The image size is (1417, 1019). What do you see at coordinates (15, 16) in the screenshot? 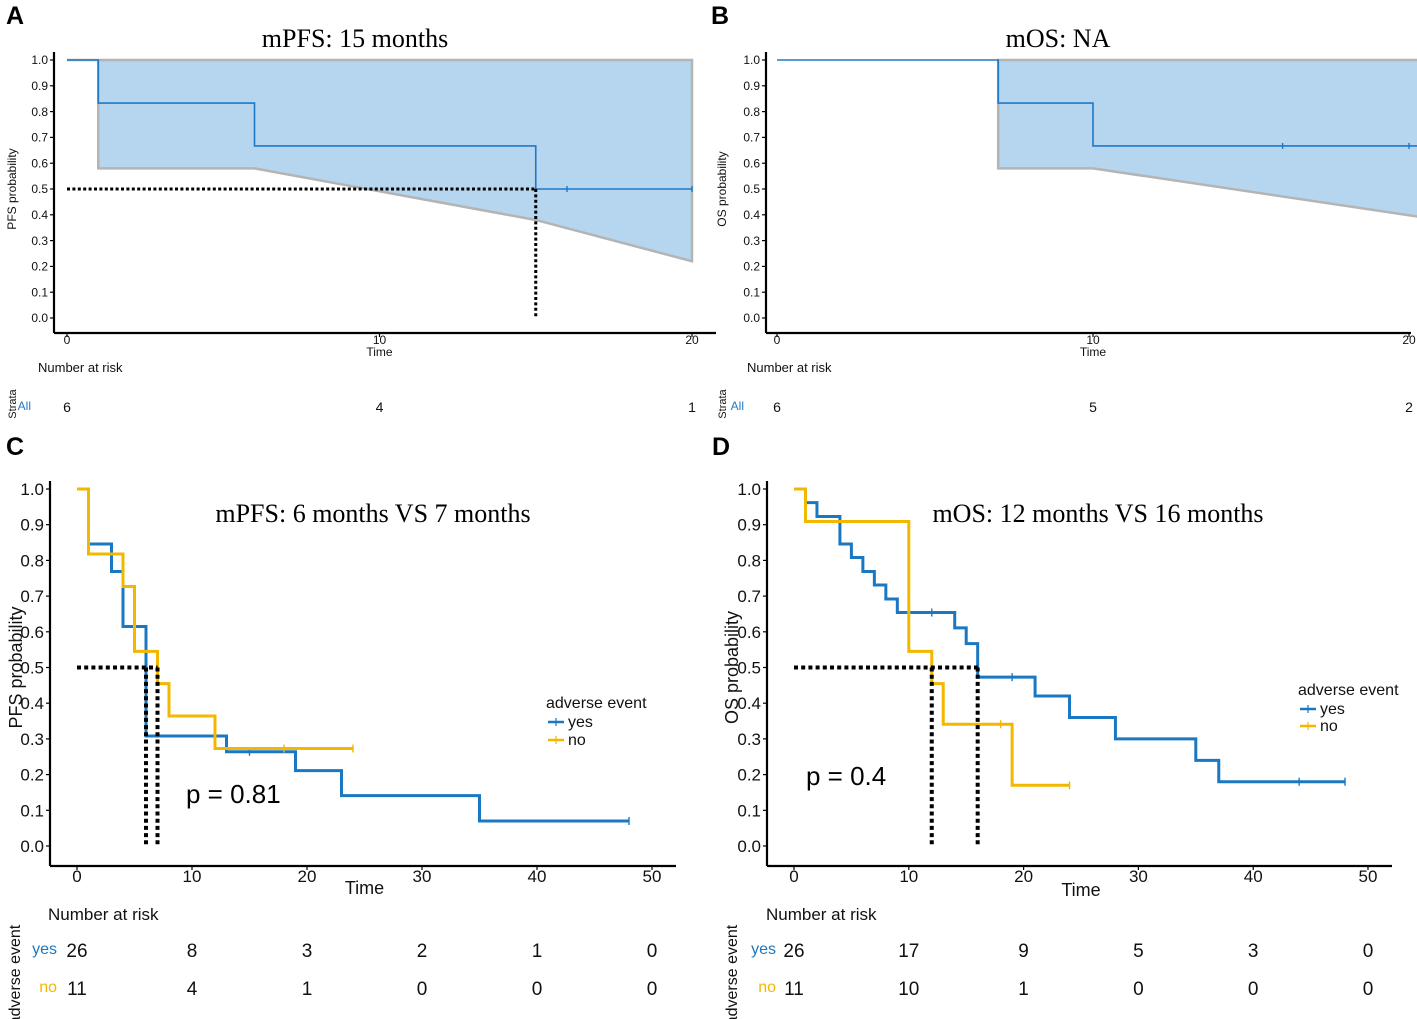
I see `panel-label: A` at bounding box center [15, 16].